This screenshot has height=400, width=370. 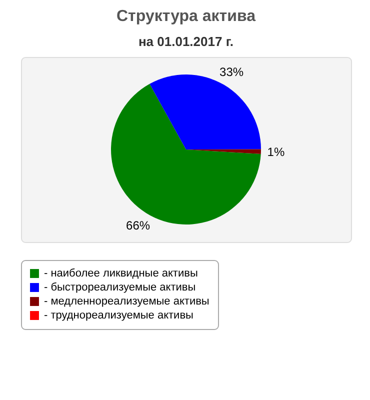 What do you see at coordinates (205, 112) in the screenshot?
I see `pie-slice` at bounding box center [205, 112].